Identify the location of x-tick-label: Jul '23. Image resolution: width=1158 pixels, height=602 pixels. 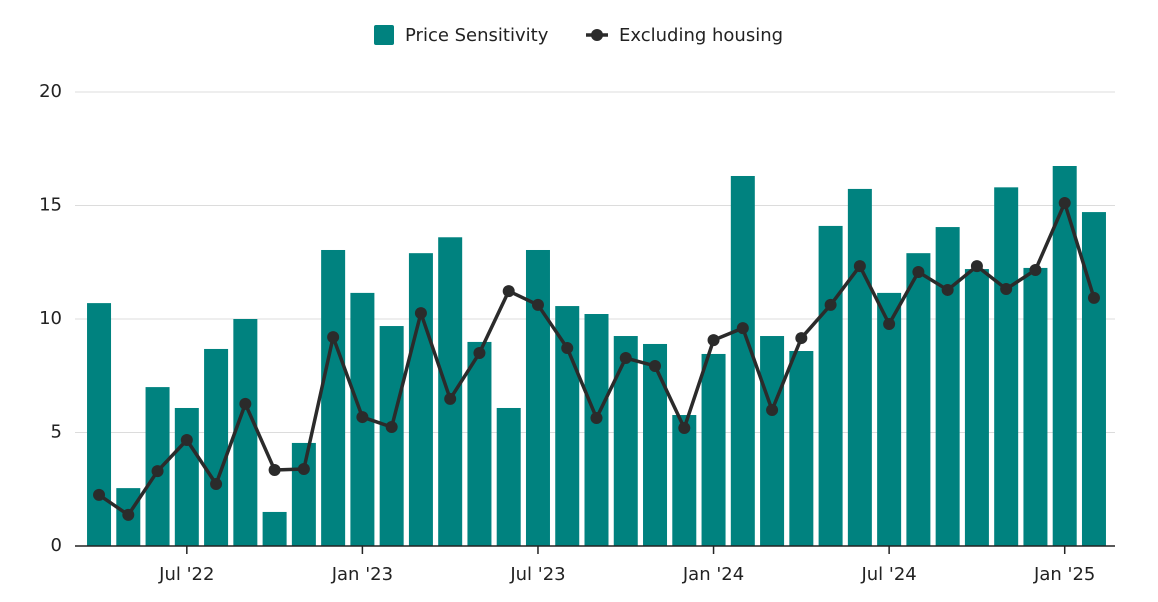
(537, 574).